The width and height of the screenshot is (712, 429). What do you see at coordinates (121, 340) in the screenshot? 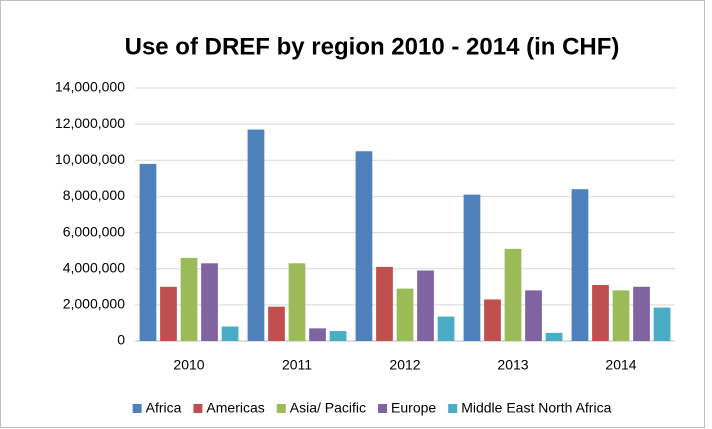
I see `y-tick-label: 0` at bounding box center [121, 340].